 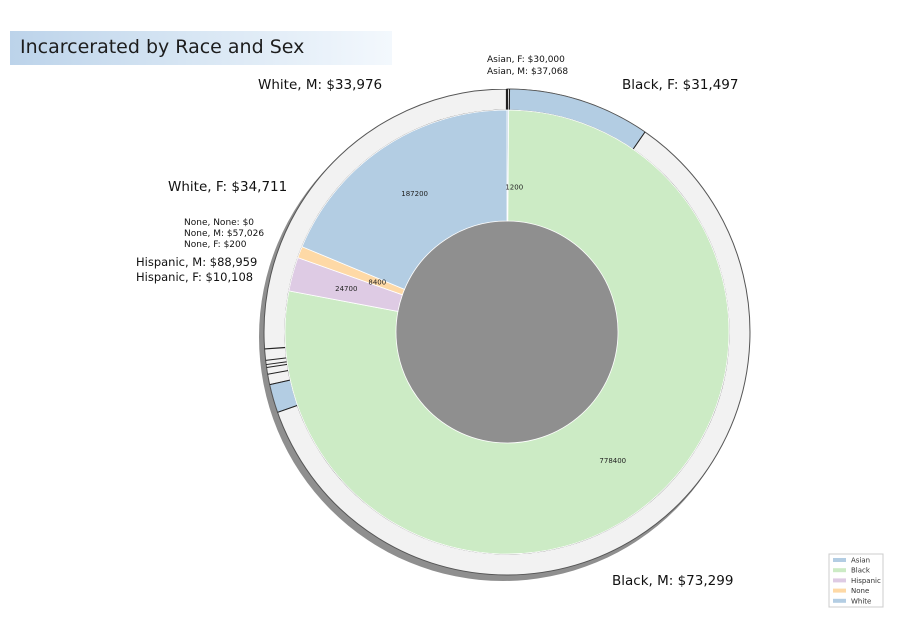 I want to click on outer-label-asian-f: Asian, F: $30,000, so click(x=526, y=60).